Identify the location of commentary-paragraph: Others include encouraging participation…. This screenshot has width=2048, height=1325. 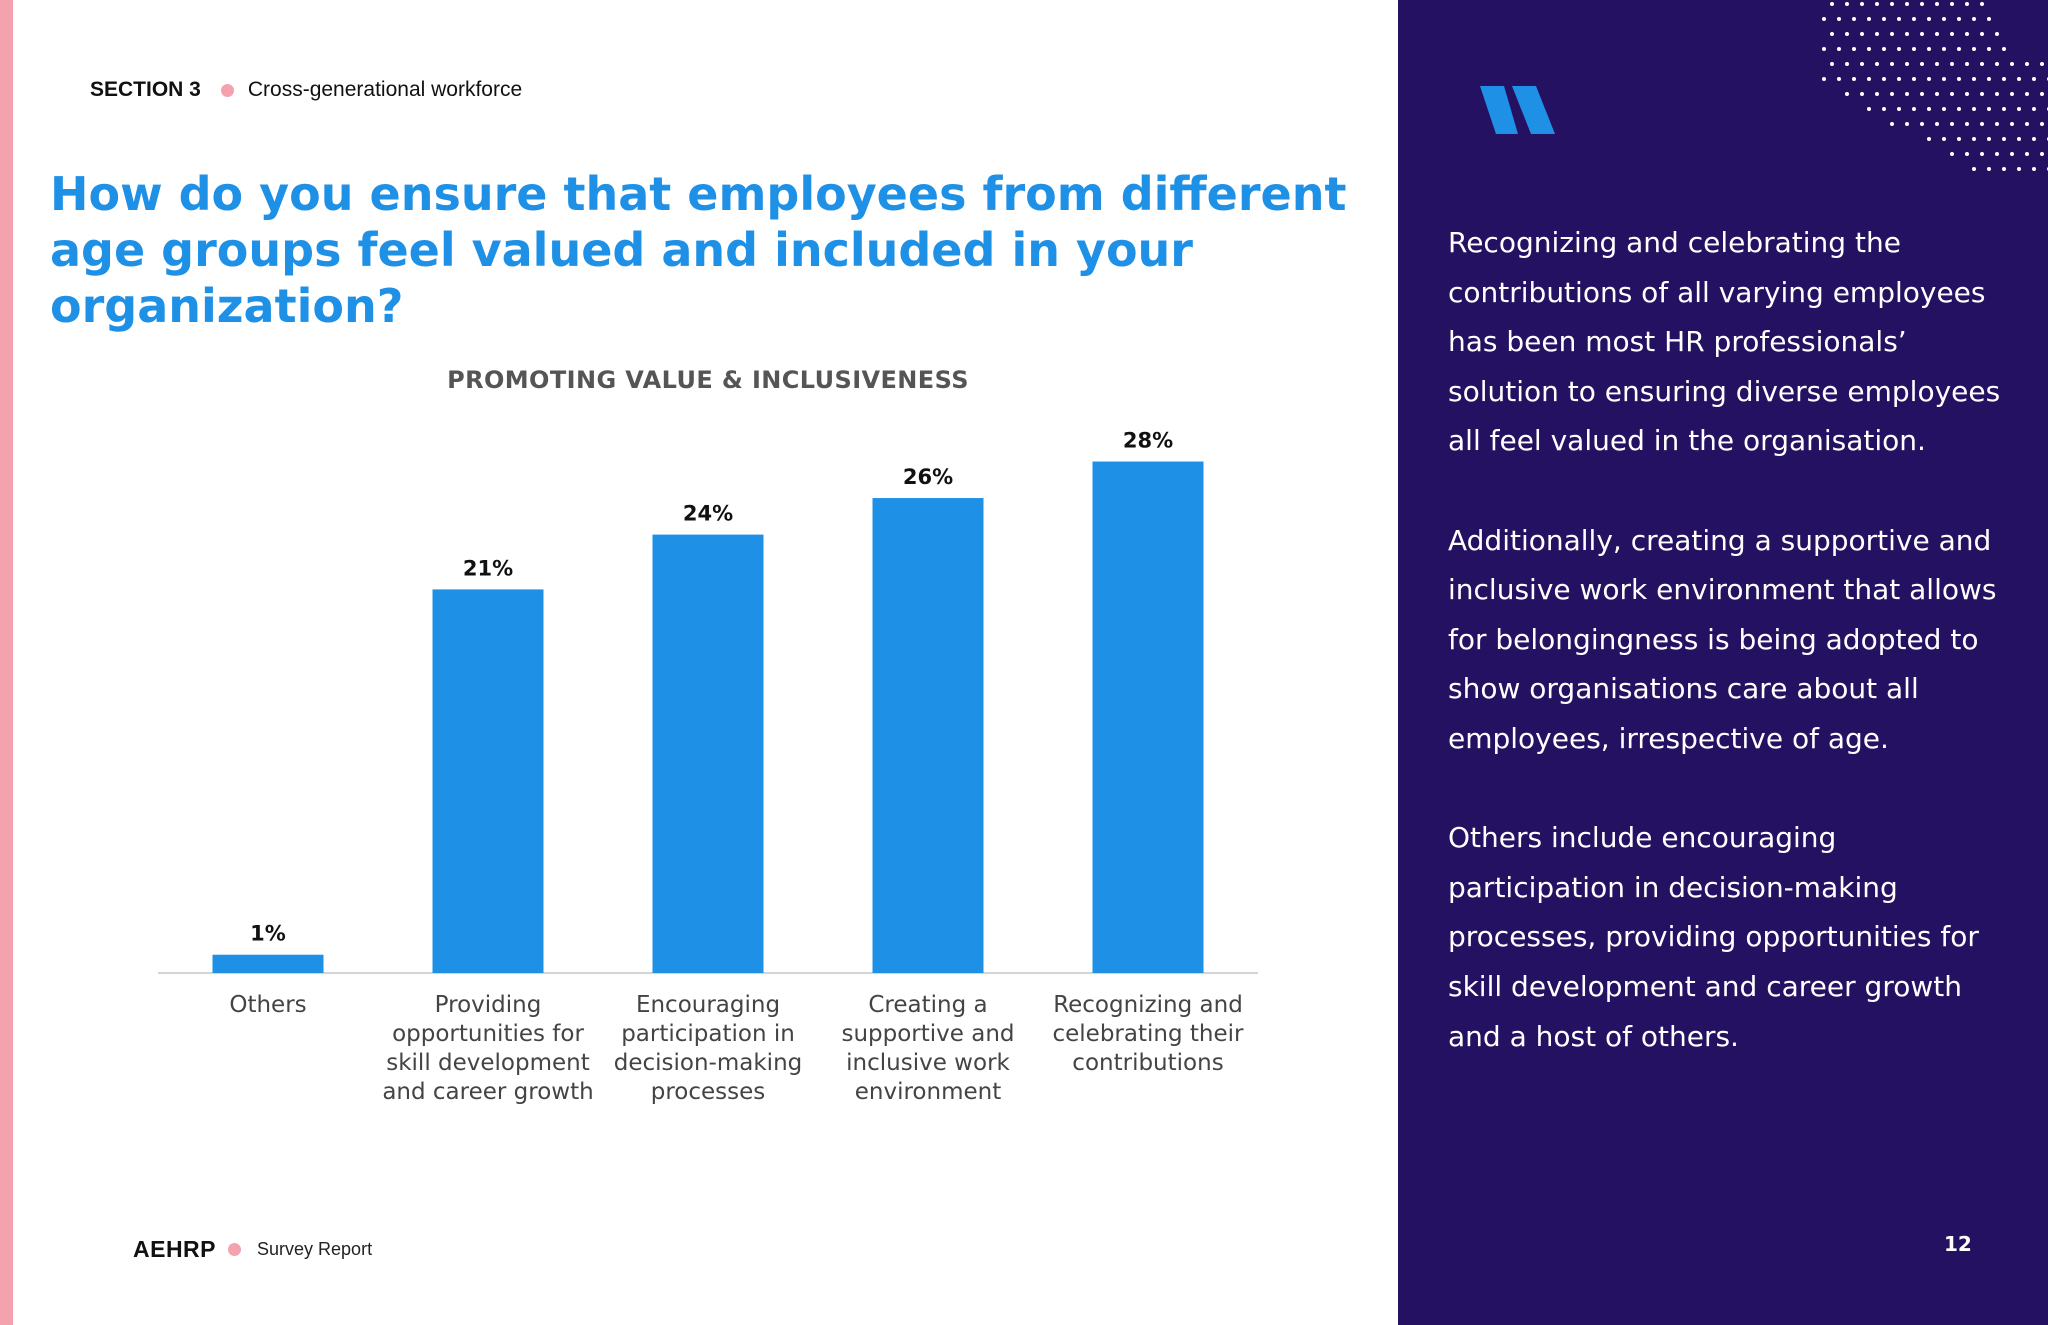
(1713, 937).